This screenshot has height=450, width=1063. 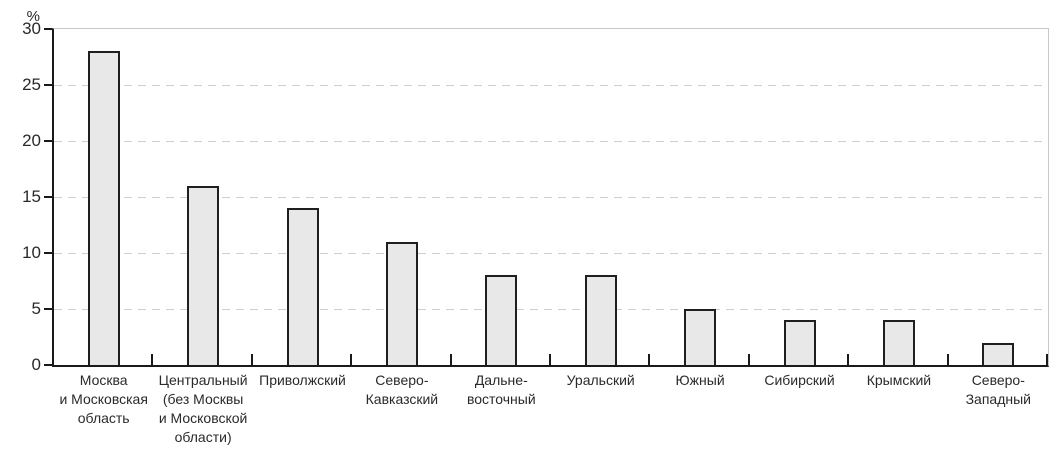 What do you see at coordinates (36, 364) in the screenshot?
I see `y-tick-label-0: 0` at bounding box center [36, 364].